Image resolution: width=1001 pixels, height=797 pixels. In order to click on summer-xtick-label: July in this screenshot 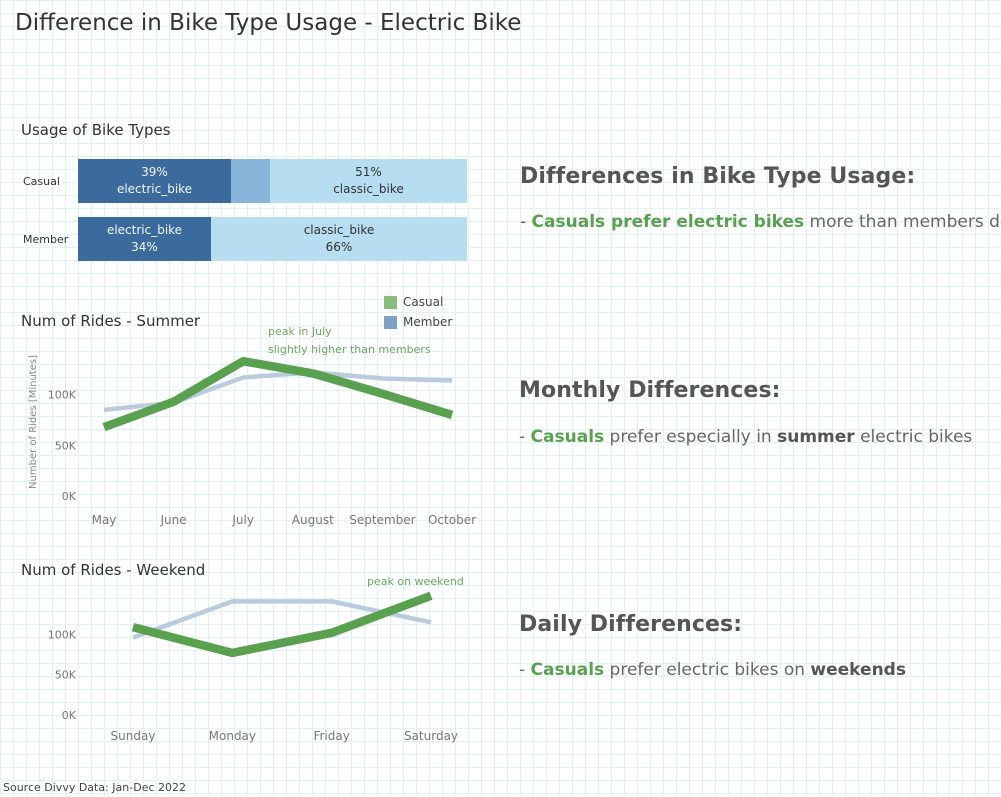, I will do `click(242, 520)`.